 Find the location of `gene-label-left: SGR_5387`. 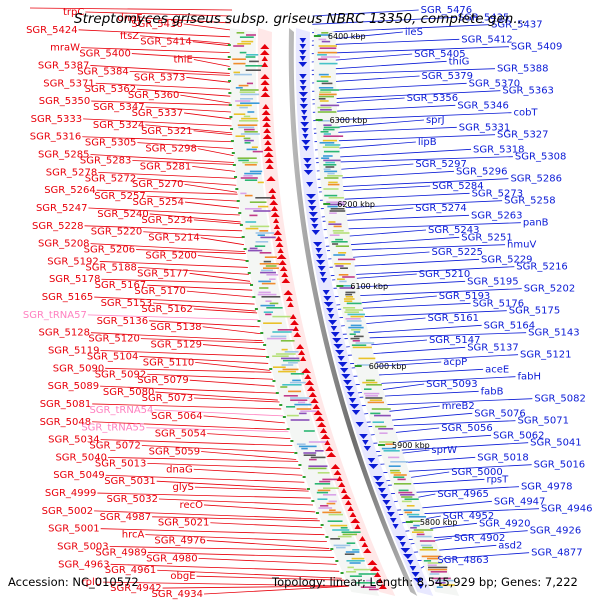

gene-label-left: SGR_5387 is located at coordinates (64, 65).